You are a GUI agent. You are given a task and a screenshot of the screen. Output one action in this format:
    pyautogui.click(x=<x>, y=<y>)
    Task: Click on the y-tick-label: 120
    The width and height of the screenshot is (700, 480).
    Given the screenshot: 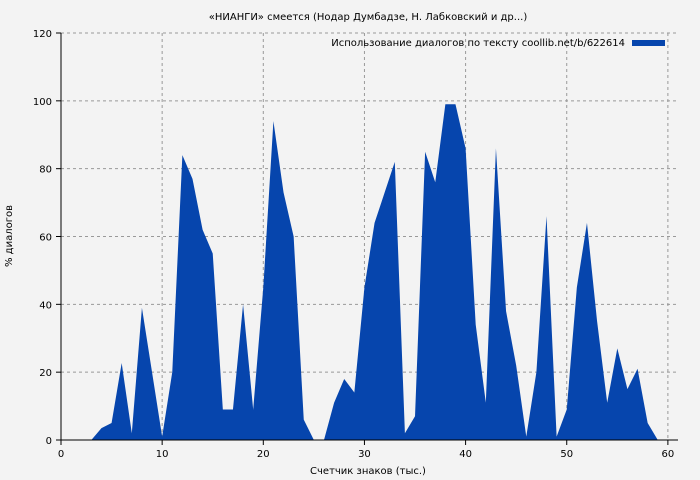 What is the action you would take?
    pyautogui.click(x=42, y=34)
    